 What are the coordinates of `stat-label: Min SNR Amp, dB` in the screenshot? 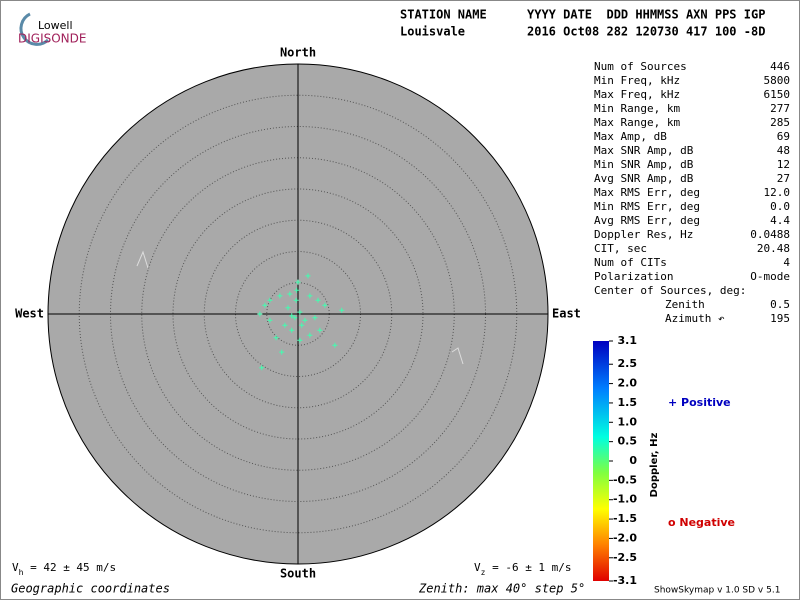 It's located at (644, 164).